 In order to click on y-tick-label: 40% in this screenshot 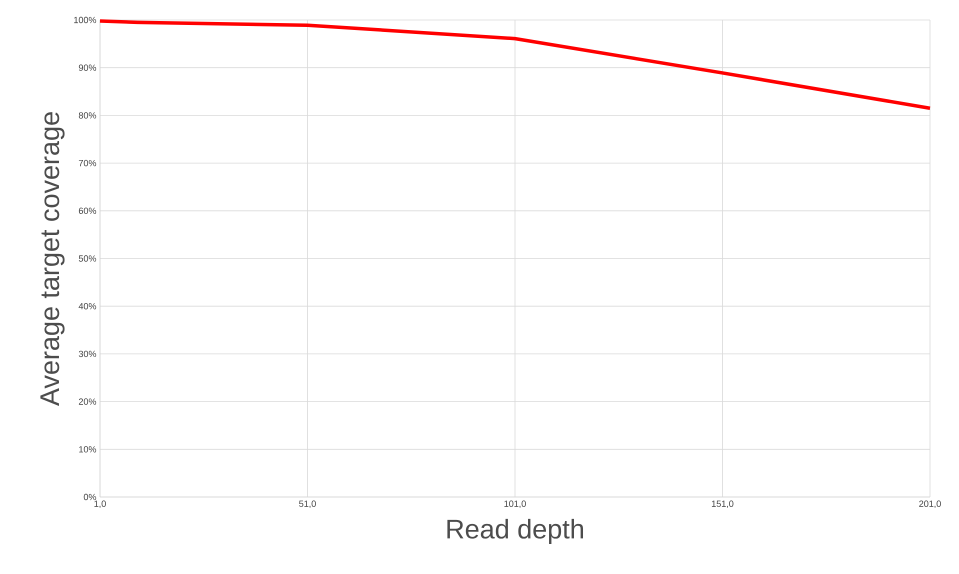, I will do `click(87, 306)`.